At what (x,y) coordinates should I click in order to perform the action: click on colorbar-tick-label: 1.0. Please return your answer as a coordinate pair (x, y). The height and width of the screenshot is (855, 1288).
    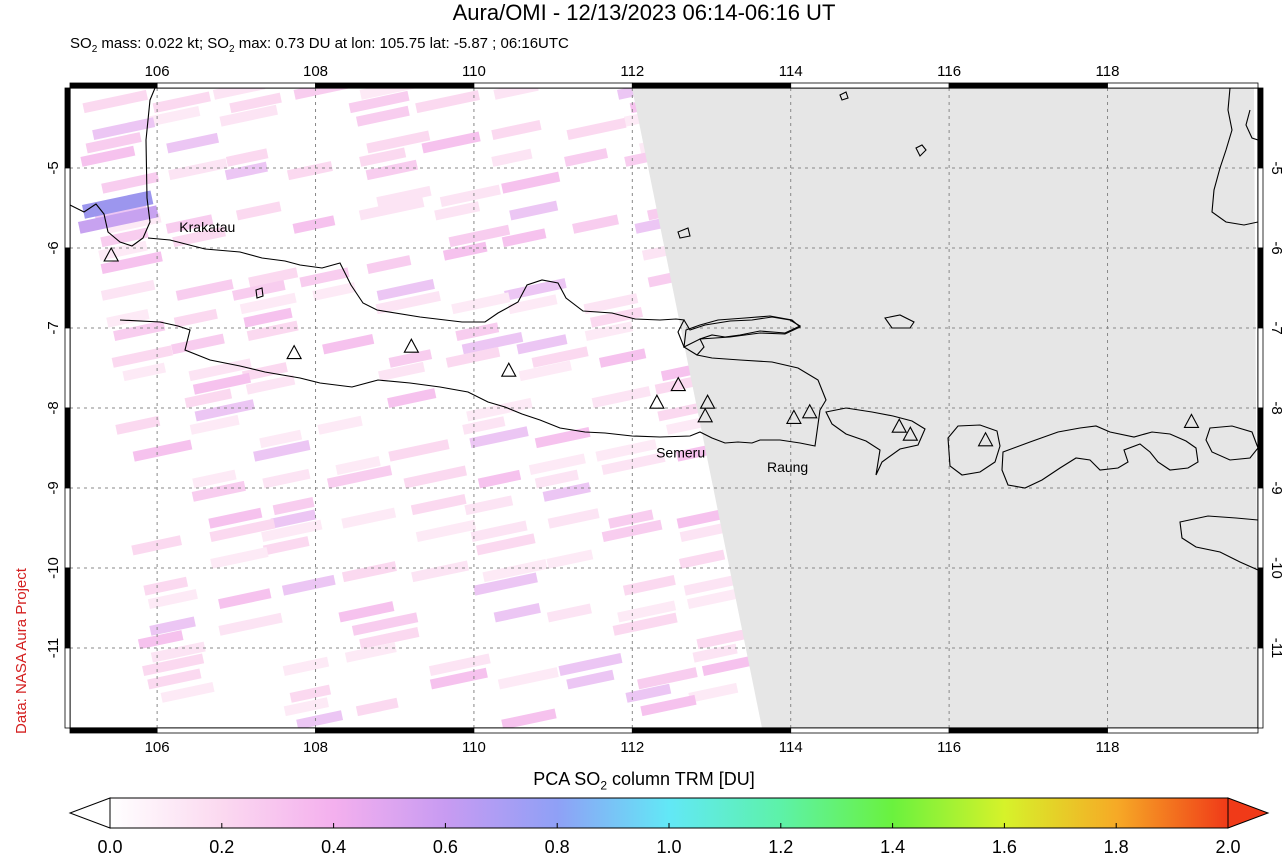
    Looking at the image, I should click on (668, 846).